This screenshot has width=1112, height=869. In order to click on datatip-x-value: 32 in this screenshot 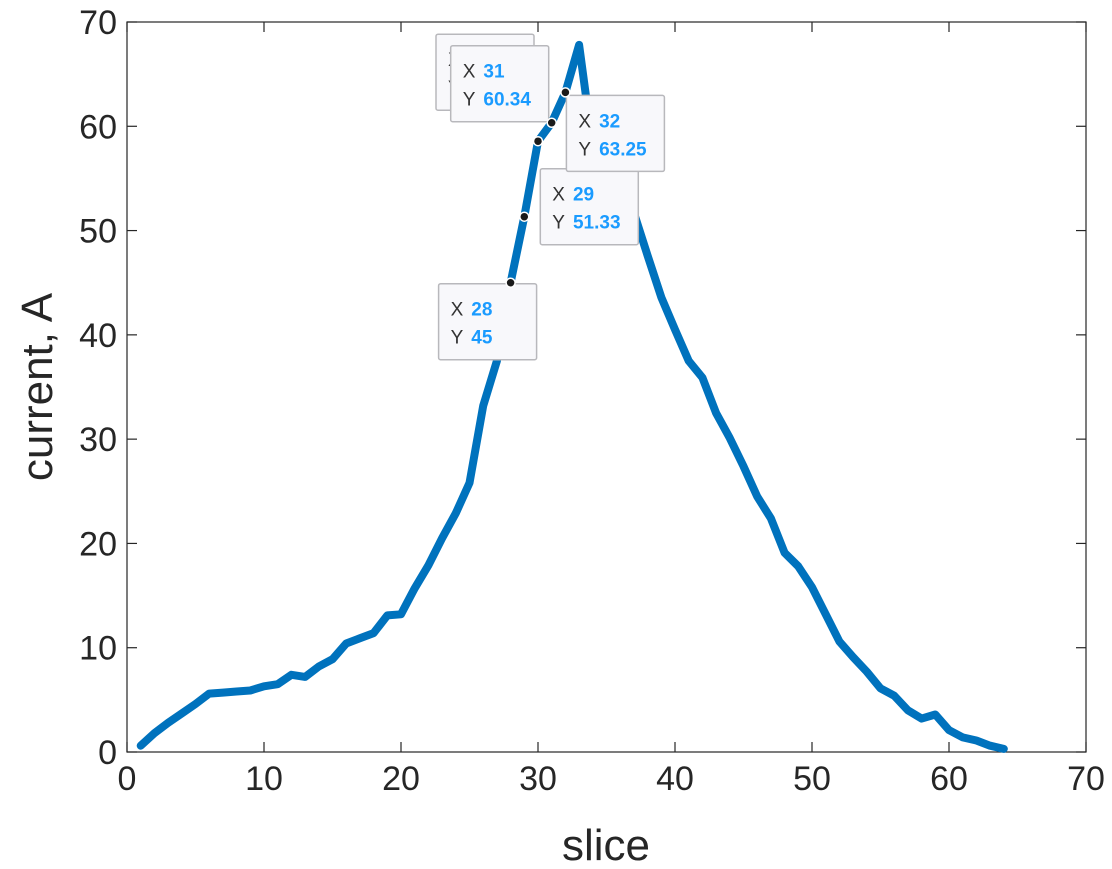, I will do `click(609, 121)`.